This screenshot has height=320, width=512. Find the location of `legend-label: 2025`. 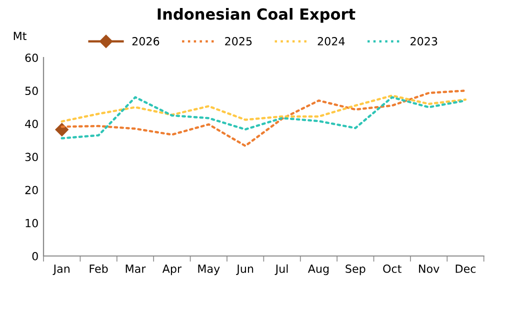

legend-label: 2025 is located at coordinates (238, 41).